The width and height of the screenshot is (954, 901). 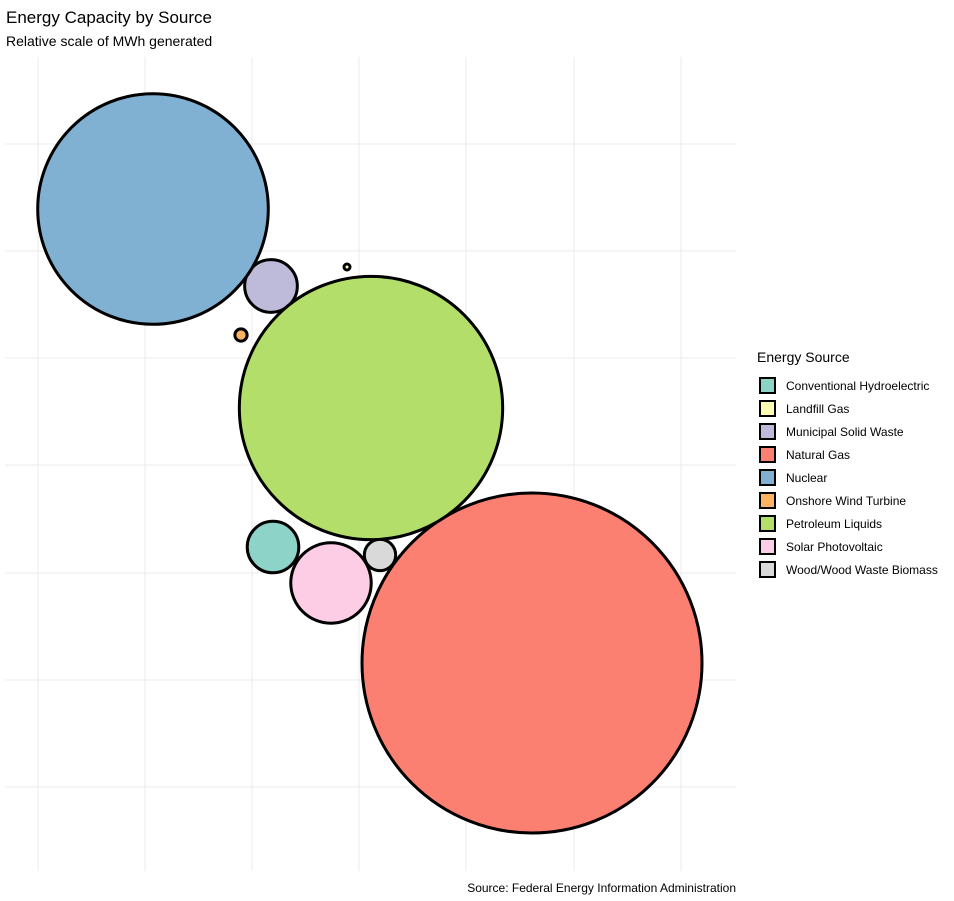 What do you see at coordinates (767, 546) in the screenshot?
I see `legend-key-solar-photovoltaic` at bounding box center [767, 546].